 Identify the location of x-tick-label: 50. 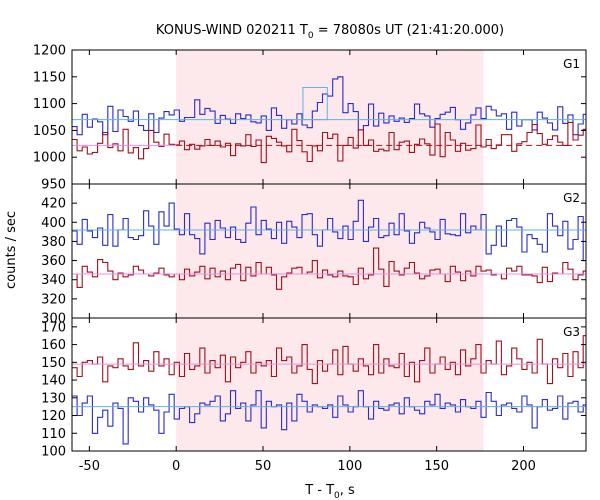
(263, 466).